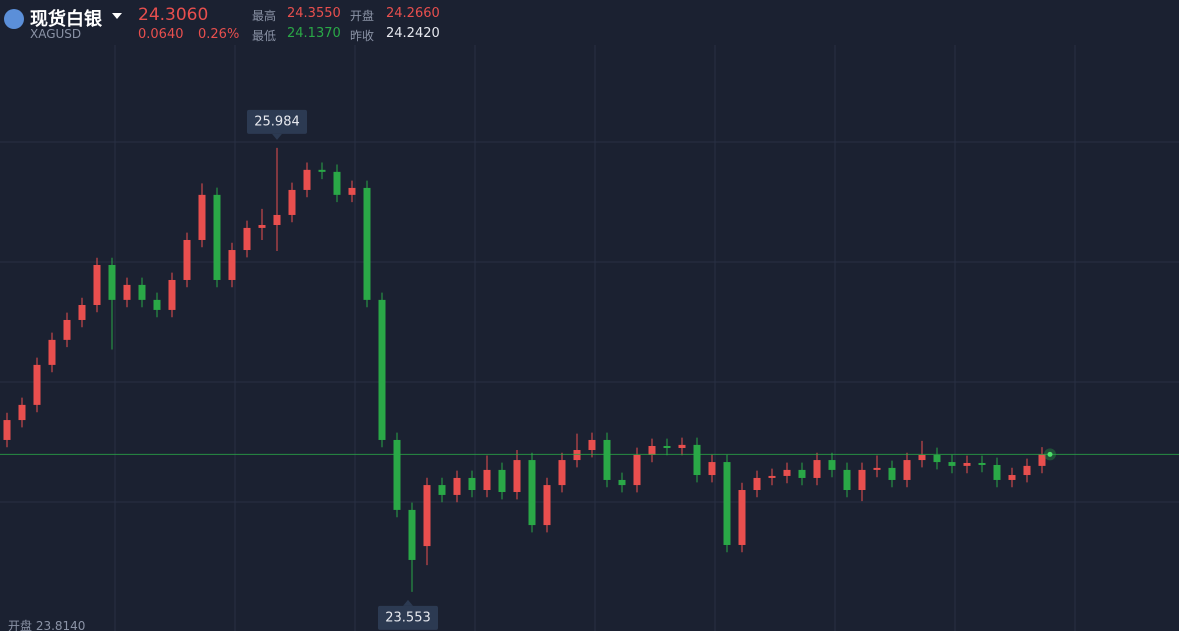 The width and height of the screenshot is (1179, 631). Describe the element at coordinates (161, 34) in the screenshot. I see `change: 0.0640` at that location.